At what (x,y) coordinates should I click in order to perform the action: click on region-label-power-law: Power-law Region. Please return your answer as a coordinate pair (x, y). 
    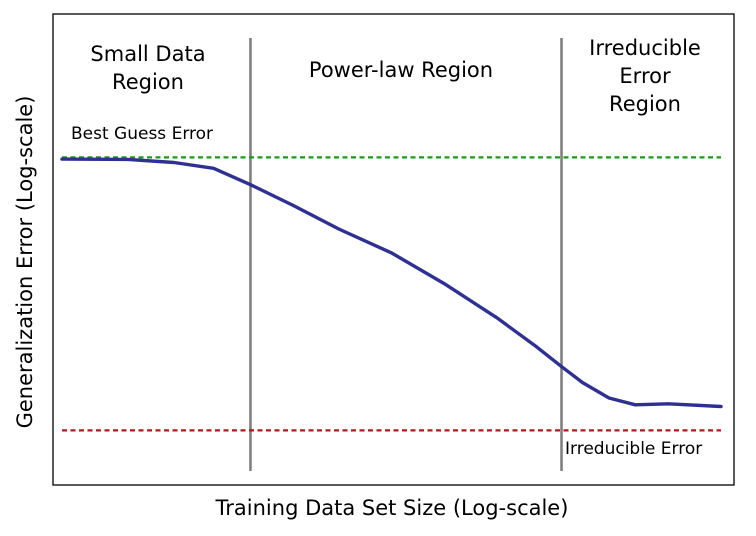
    Looking at the image, I should click on (401, 70).